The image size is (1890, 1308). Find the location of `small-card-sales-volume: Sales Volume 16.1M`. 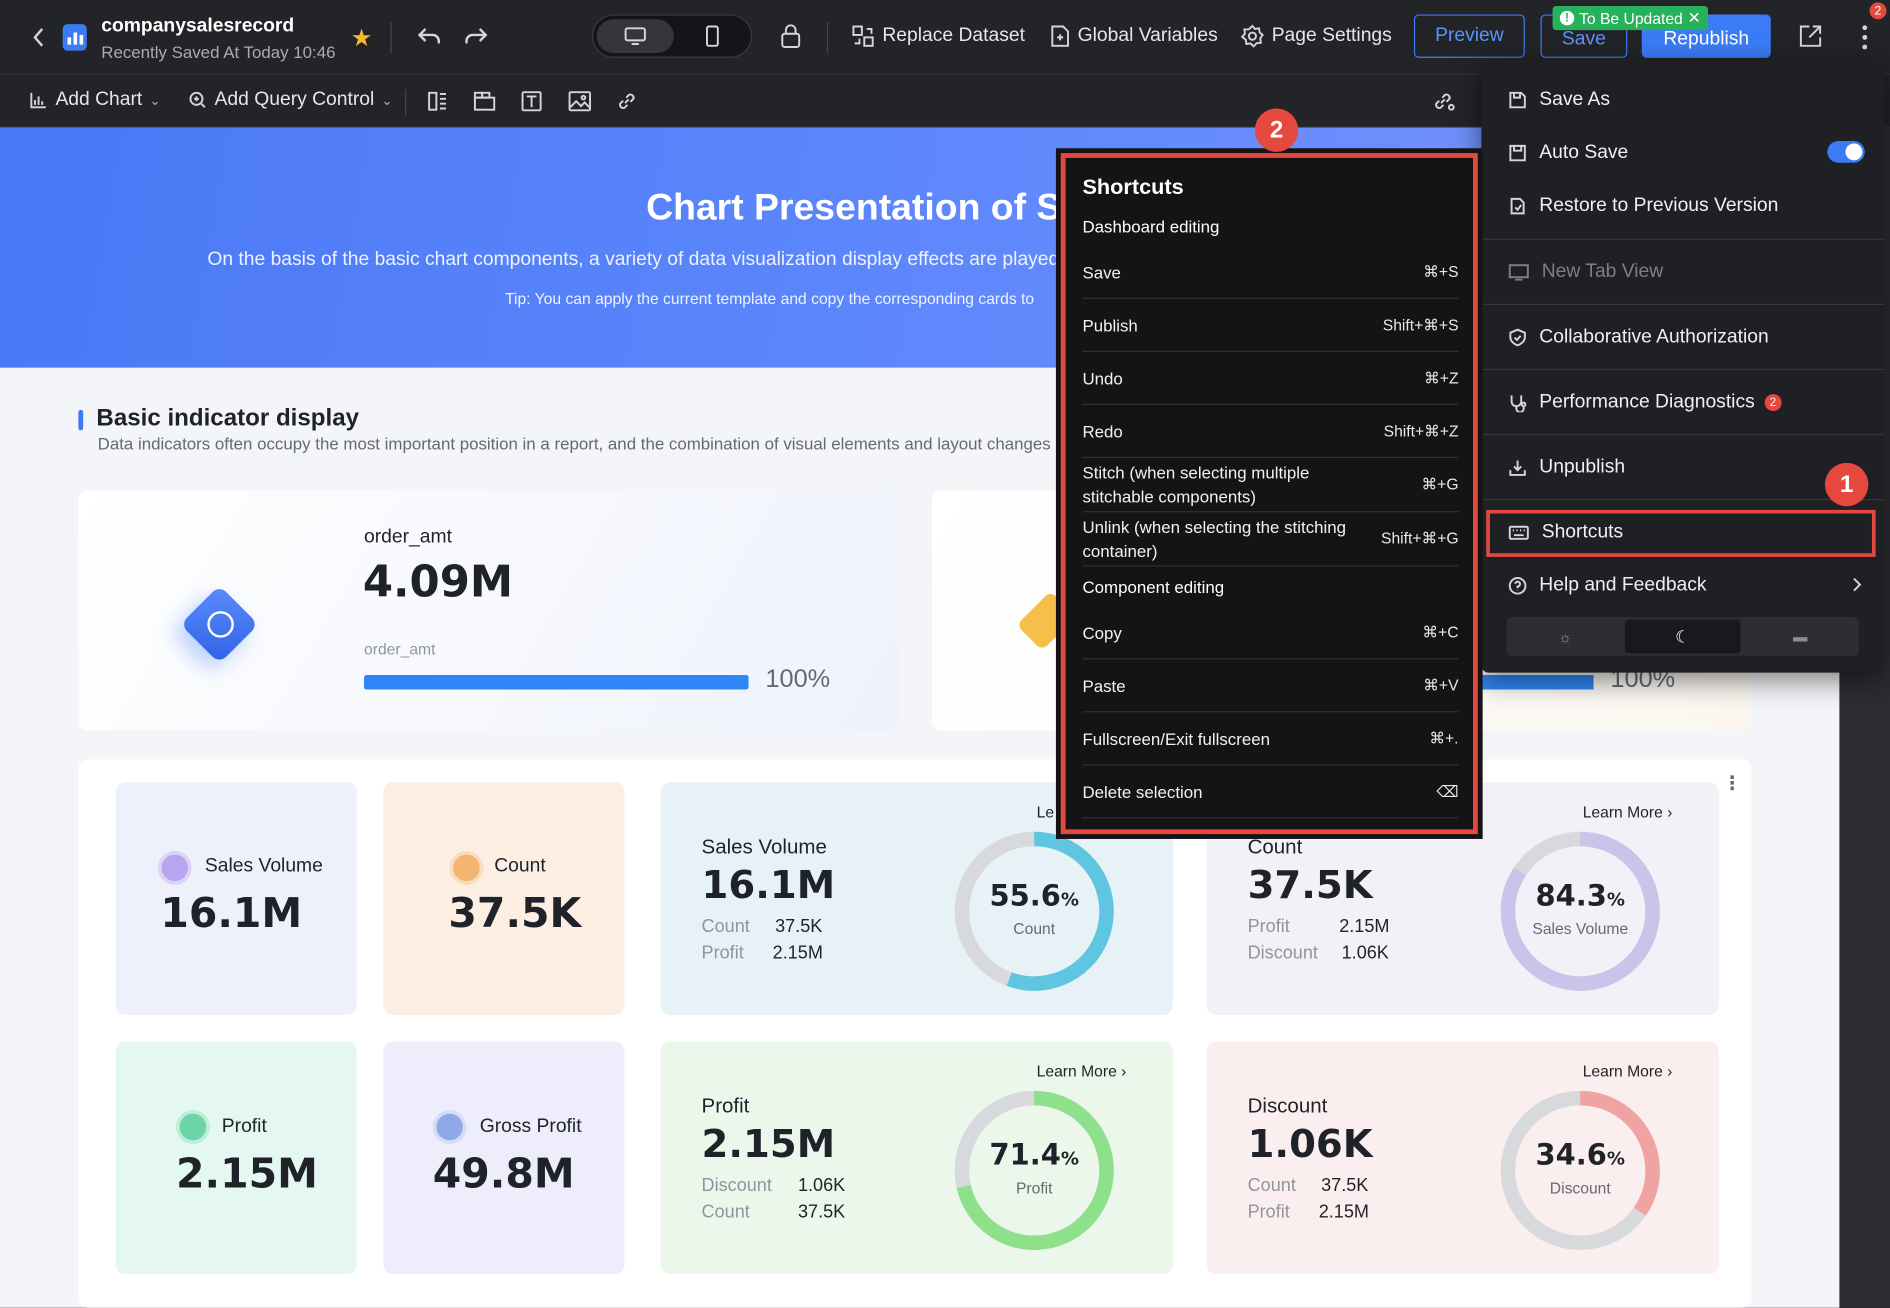

small-card-sales-volume: Sales Volume 16.1M is located at coordinates (236, 898).